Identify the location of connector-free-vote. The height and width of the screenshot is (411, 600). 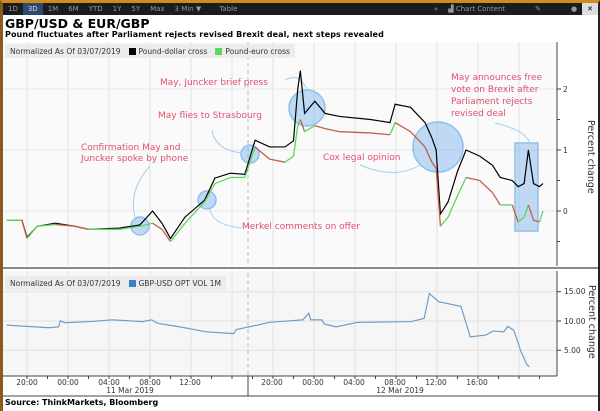
(512, 133).